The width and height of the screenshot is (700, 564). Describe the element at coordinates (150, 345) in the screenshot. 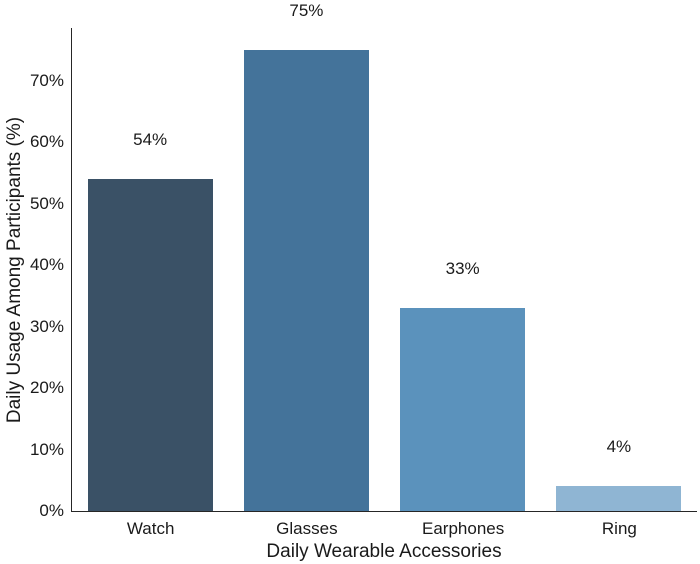

I see `bar-watch` at that location.